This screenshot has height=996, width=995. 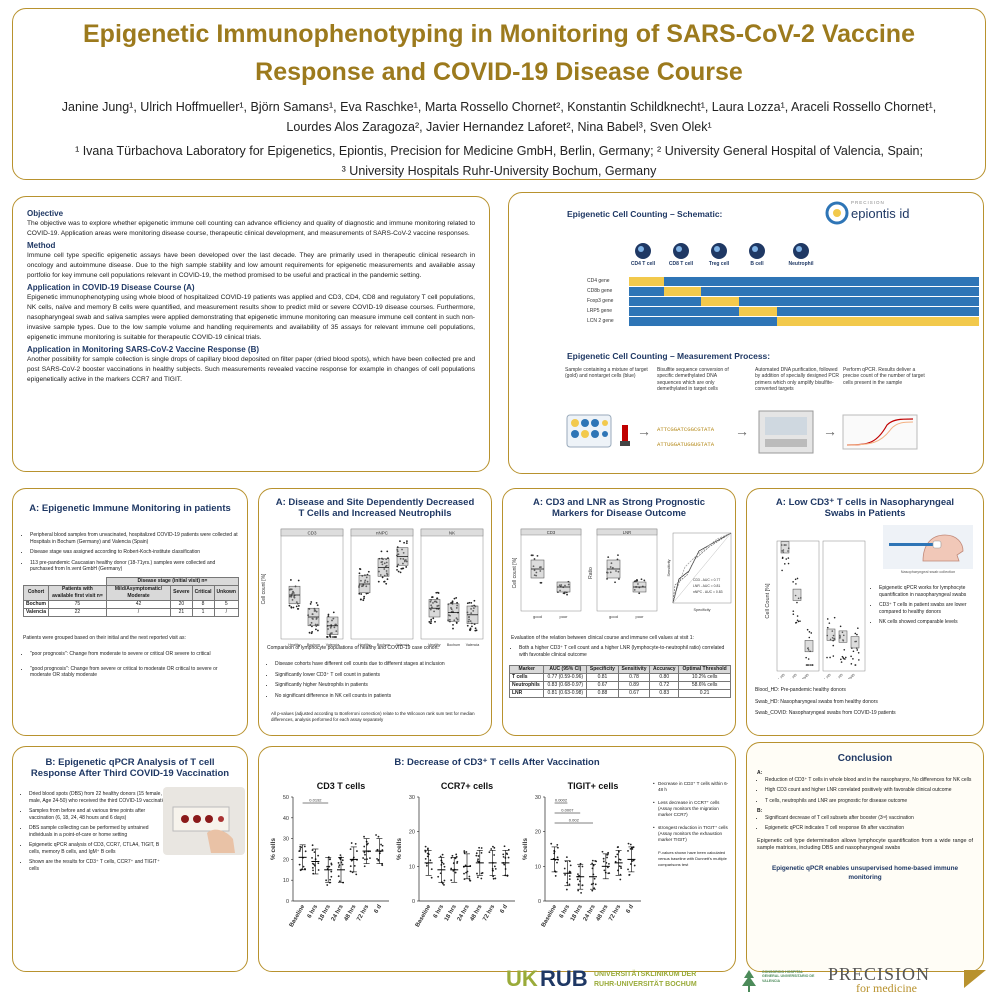 What do you see at coordinates (298, 915) in the screenshot?
I see `b2-xcat-0-0: Baseline` at bounding box center [298, 915].